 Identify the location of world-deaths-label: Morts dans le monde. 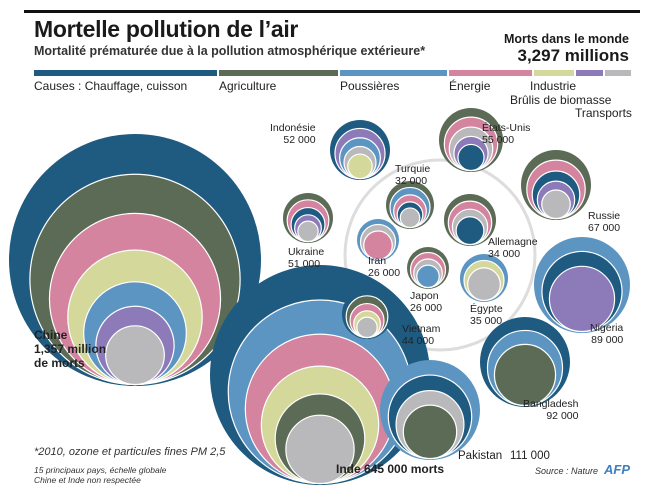
(566, 39).